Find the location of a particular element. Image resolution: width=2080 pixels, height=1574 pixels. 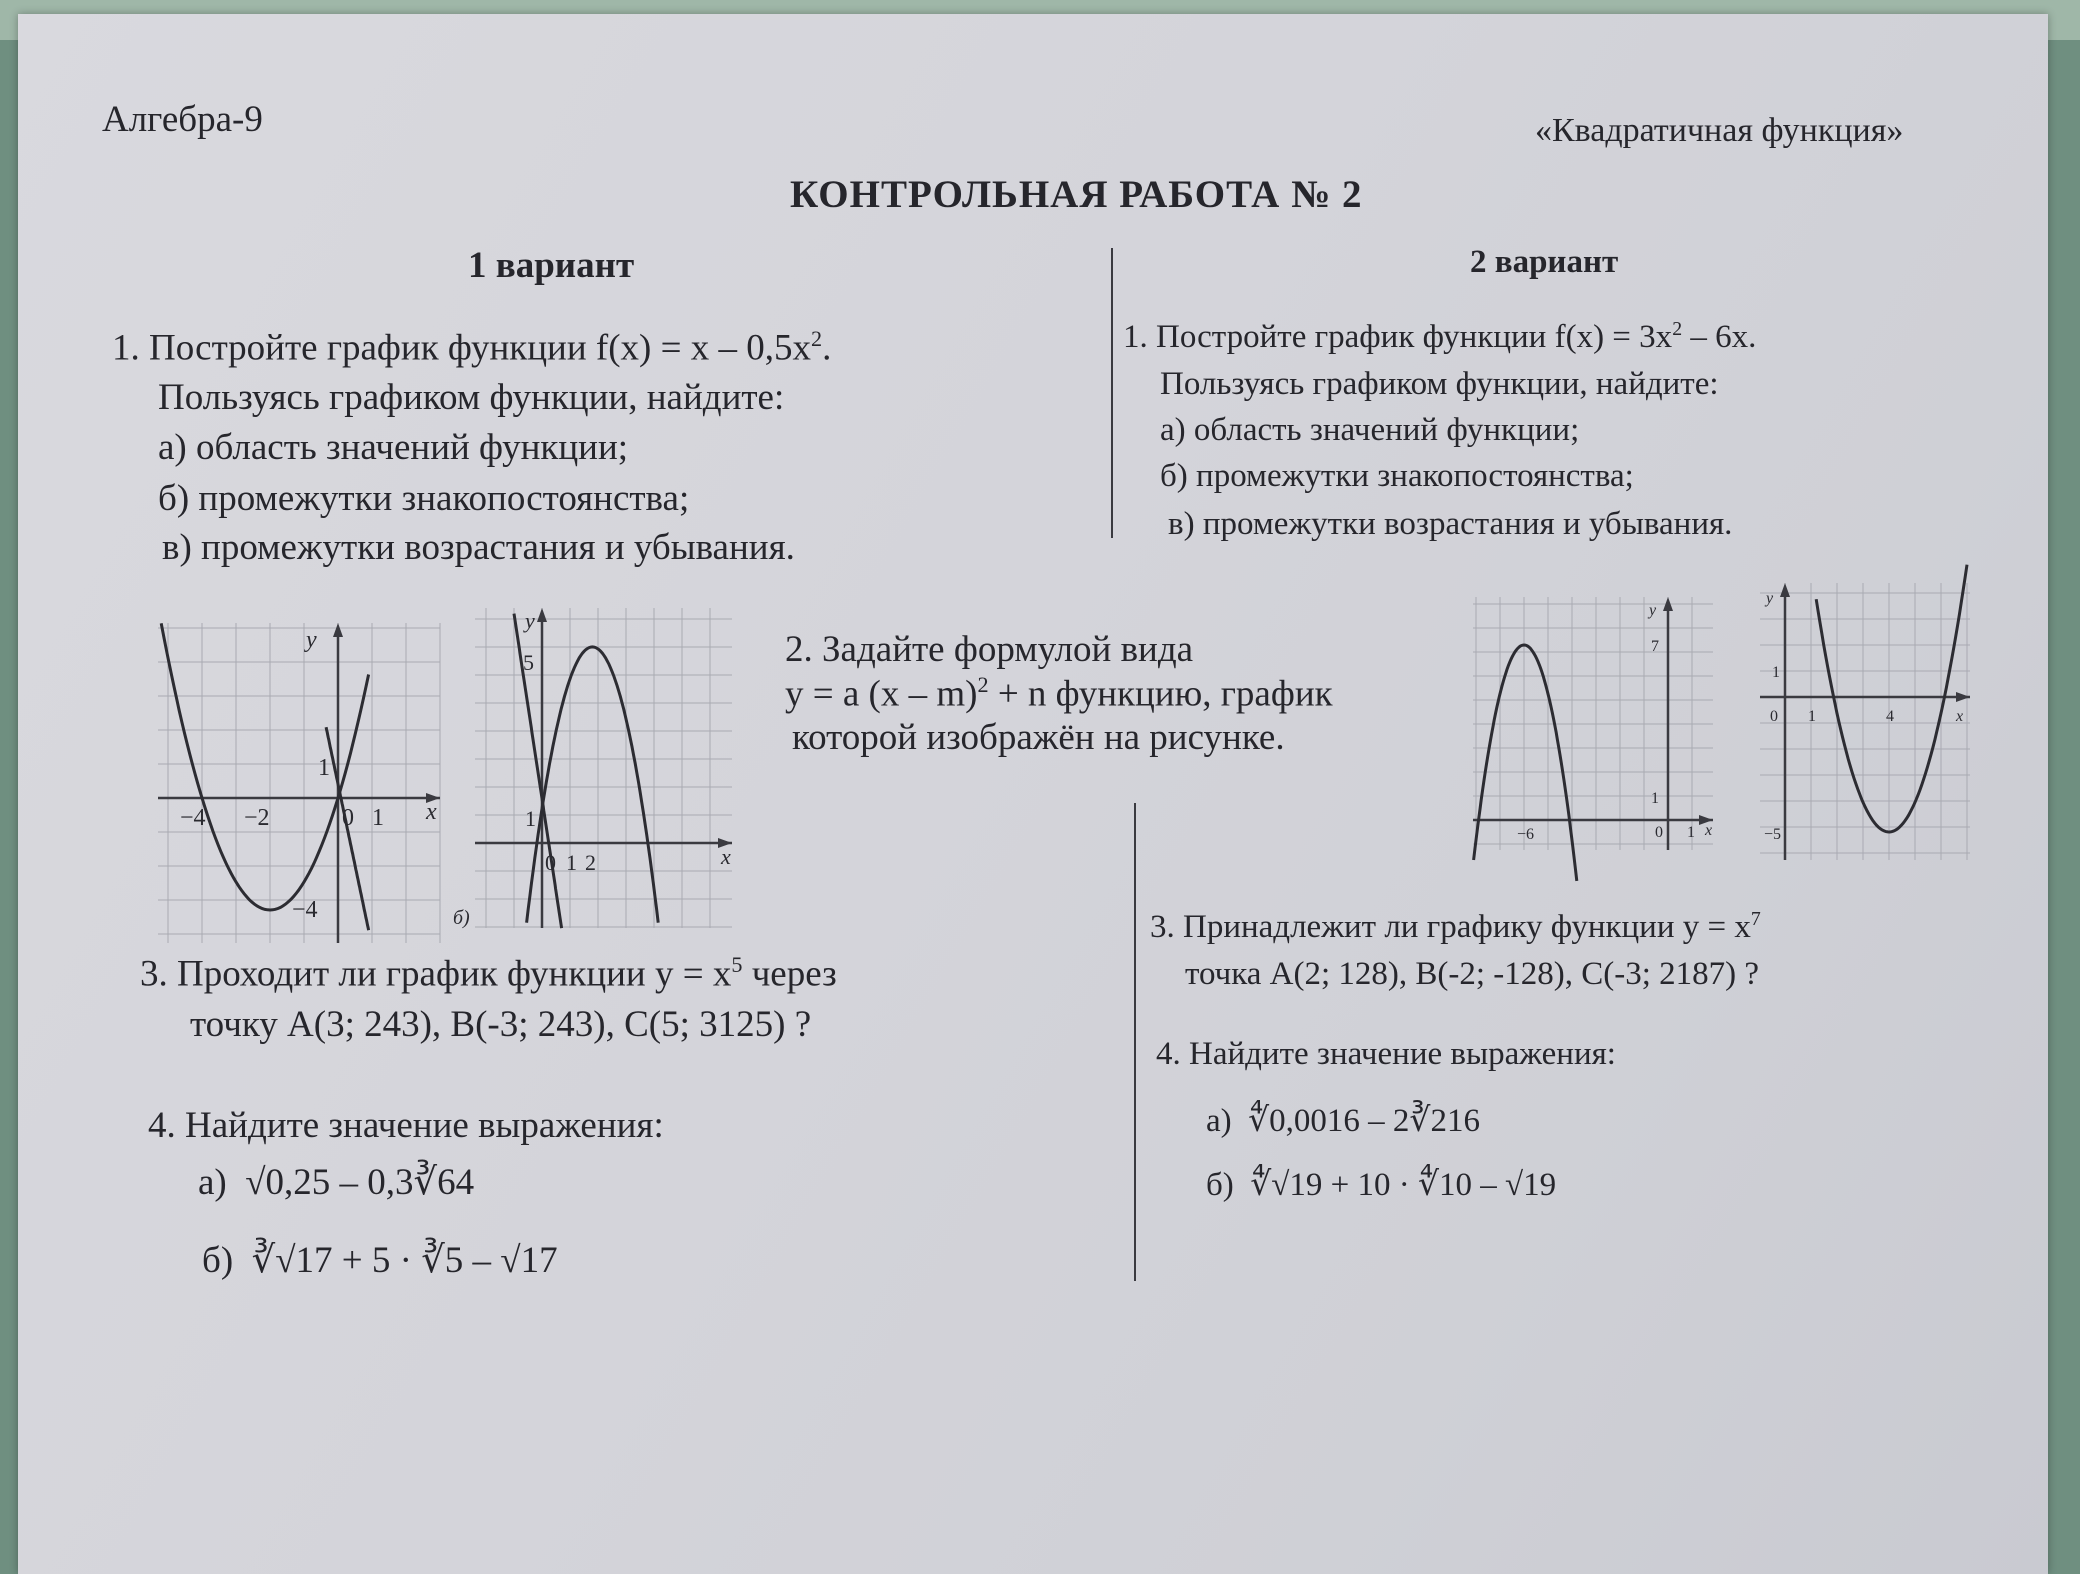

v2-q4-heading: 4. Найдите значение выражения: is located at coordinates (1386, 1054).